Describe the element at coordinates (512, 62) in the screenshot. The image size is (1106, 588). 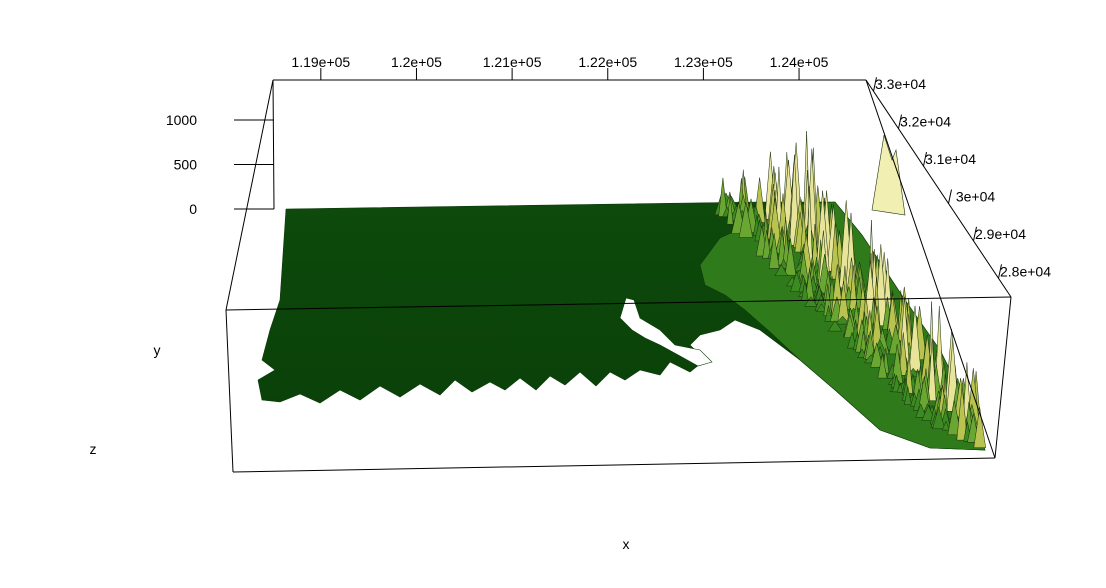
I see `x-tick-label: 1.21e+05` at that location.